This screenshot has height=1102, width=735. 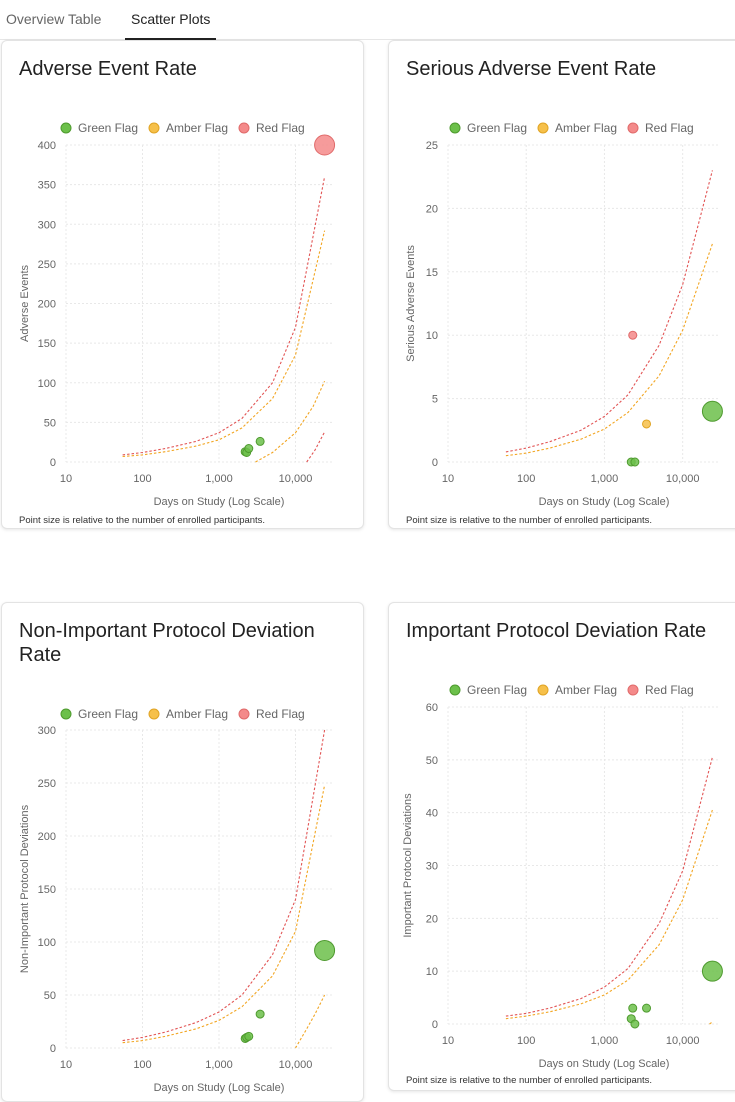 What do you see at coordinates (47, 146) in the screenshot?
I see `y-tick-label: 400` at bounding box center [47, 146].